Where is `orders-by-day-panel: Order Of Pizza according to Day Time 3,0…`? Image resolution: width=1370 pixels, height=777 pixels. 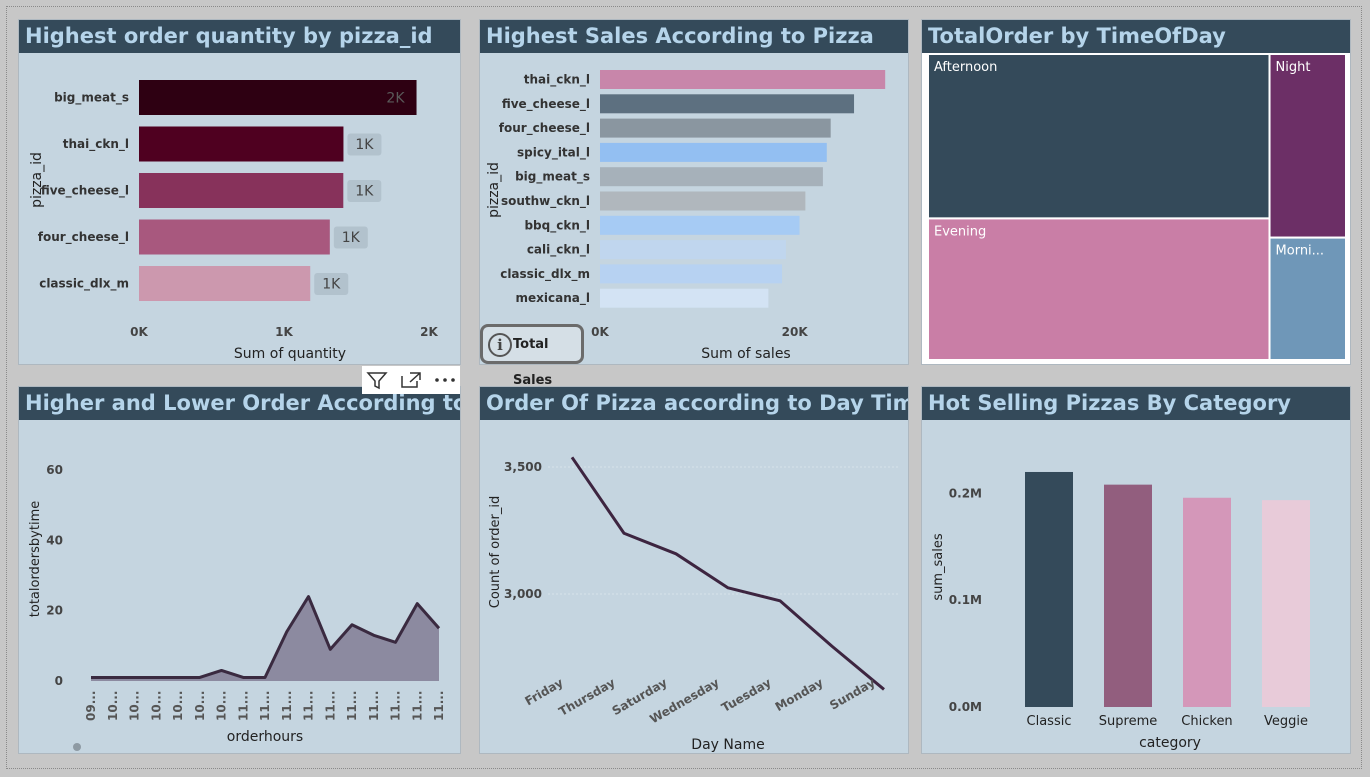
orders-by-day-panel: Order Of Pizza according to Day Time 3,0… is located at coordinates (694, 570).